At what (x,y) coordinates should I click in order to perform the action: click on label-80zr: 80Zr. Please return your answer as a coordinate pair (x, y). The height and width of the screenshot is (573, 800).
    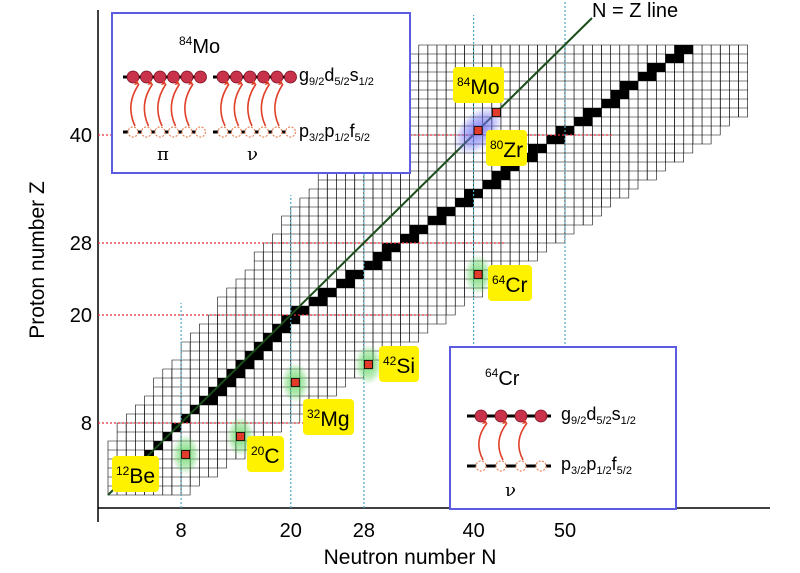
    Looking at the image, I should click on (507, 148).